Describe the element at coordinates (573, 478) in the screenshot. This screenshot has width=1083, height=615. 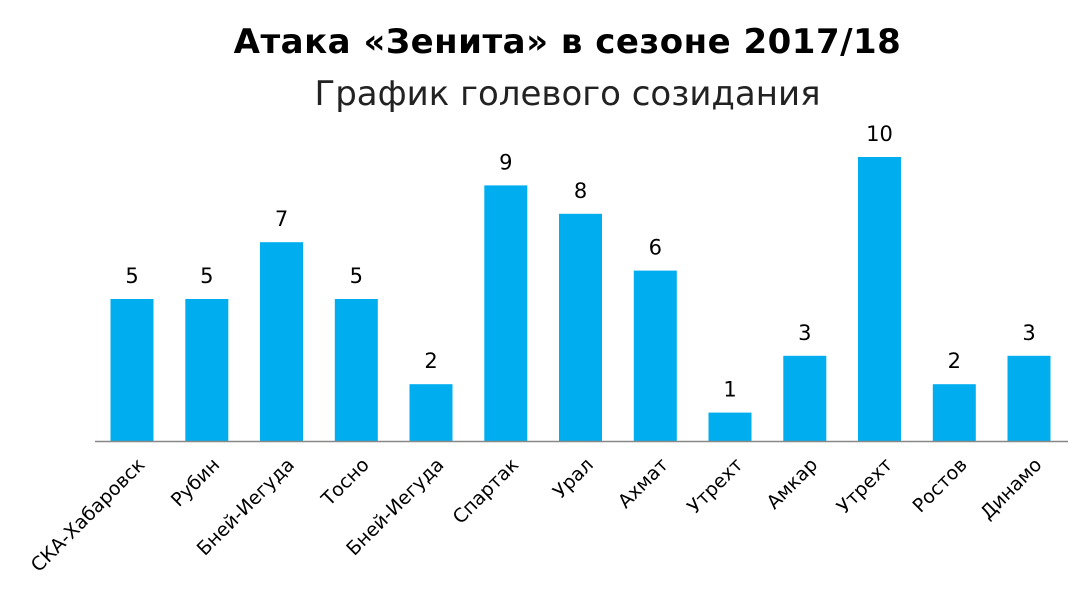
I see `x-tick-label: Урал` at that location.